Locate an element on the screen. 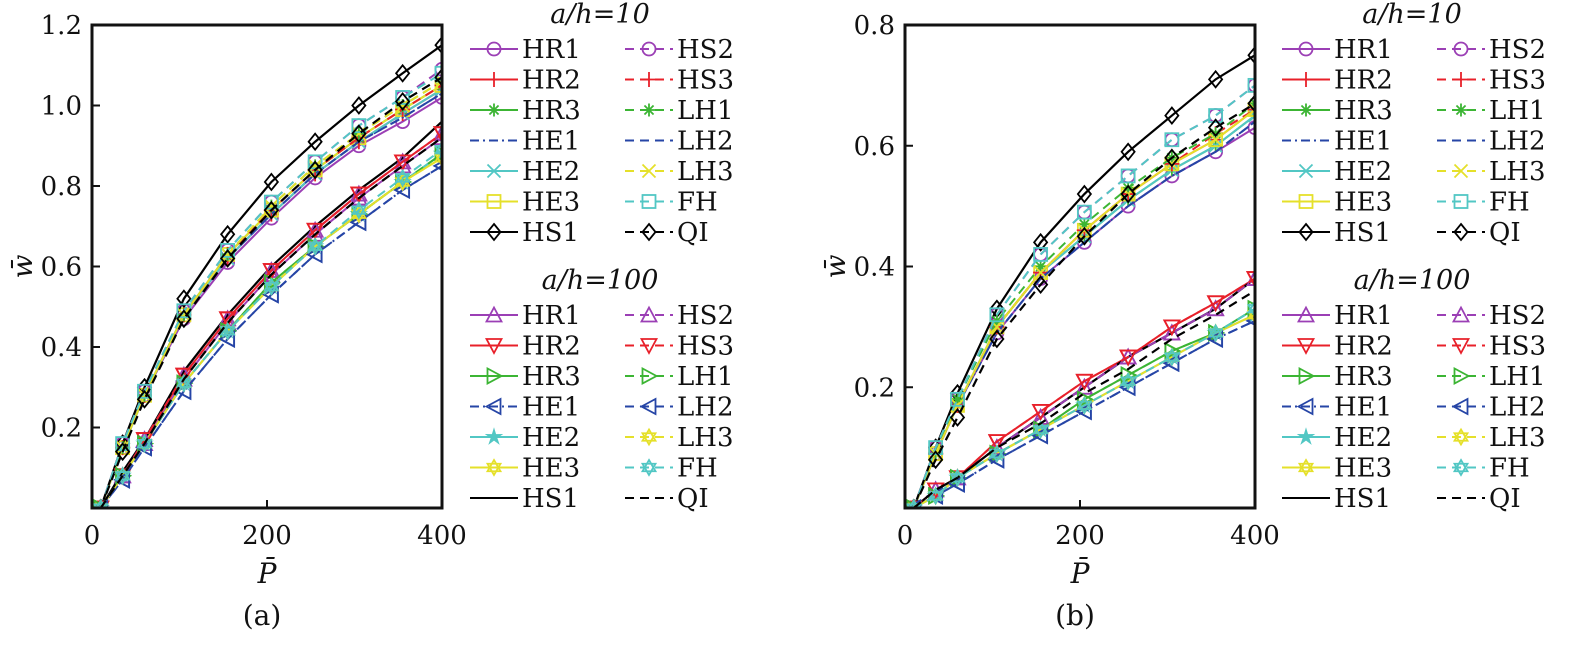 The width and height of the screenshot is (1591, 658). series-line-ah10-hs2 is located at coordinates (1083, 296).